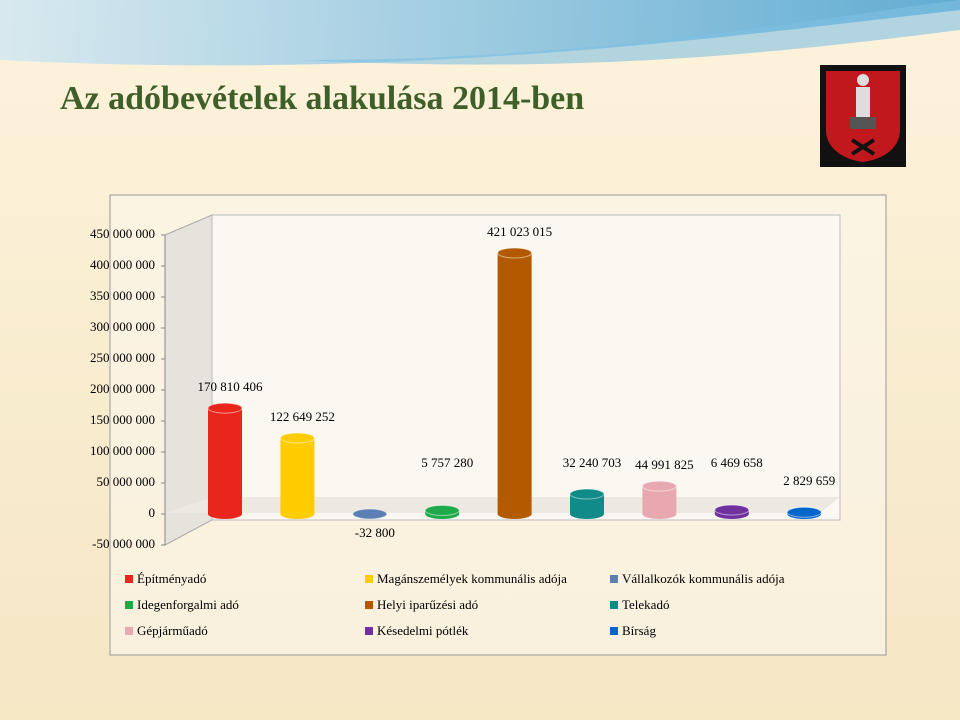  What do you see at coordinates (122, 326) in the screenshot?
I see `y-tick-label: 300 000 000` at bounding box center [122, 326].